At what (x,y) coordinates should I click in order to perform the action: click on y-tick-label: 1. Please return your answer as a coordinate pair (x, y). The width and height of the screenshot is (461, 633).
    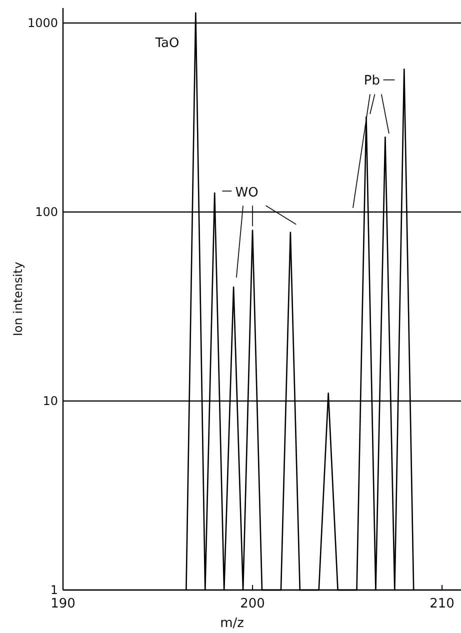
    Looking at the image, I should click on (54, 589).